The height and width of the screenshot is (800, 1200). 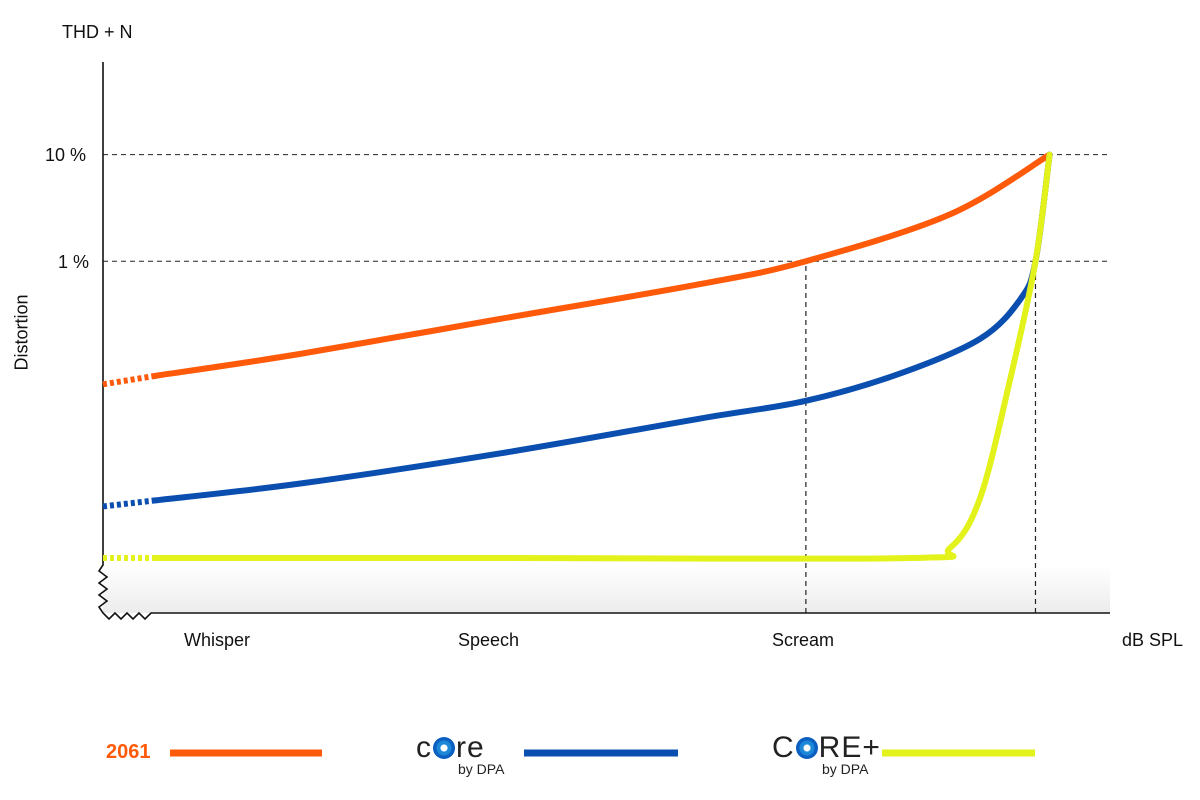 I want to click on x-tick-whisper: Whisper, so click(x=217, y=640).